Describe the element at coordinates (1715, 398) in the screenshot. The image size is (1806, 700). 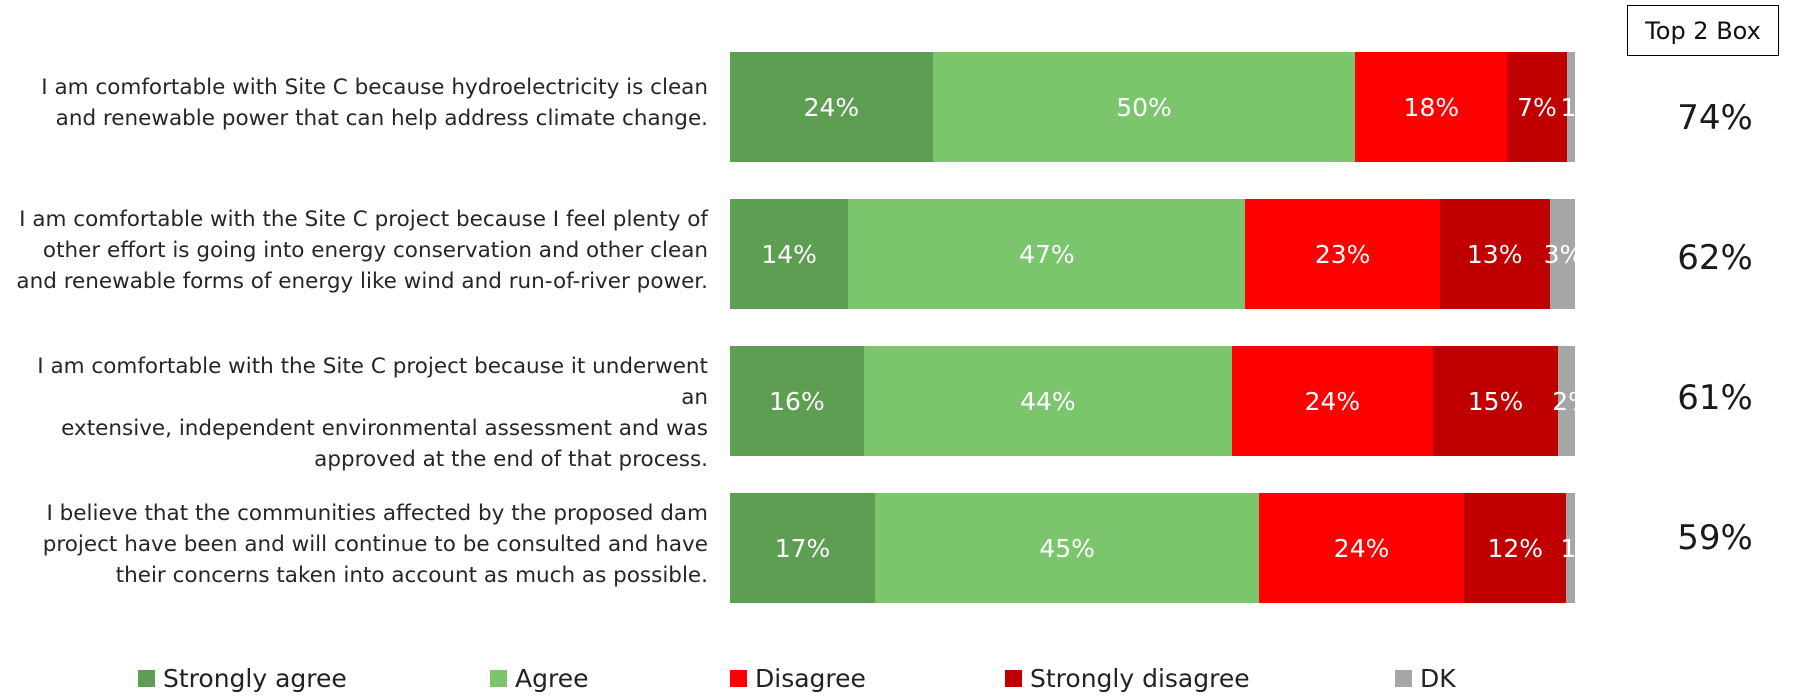
I see `top2-box-value: 61%` at that location.